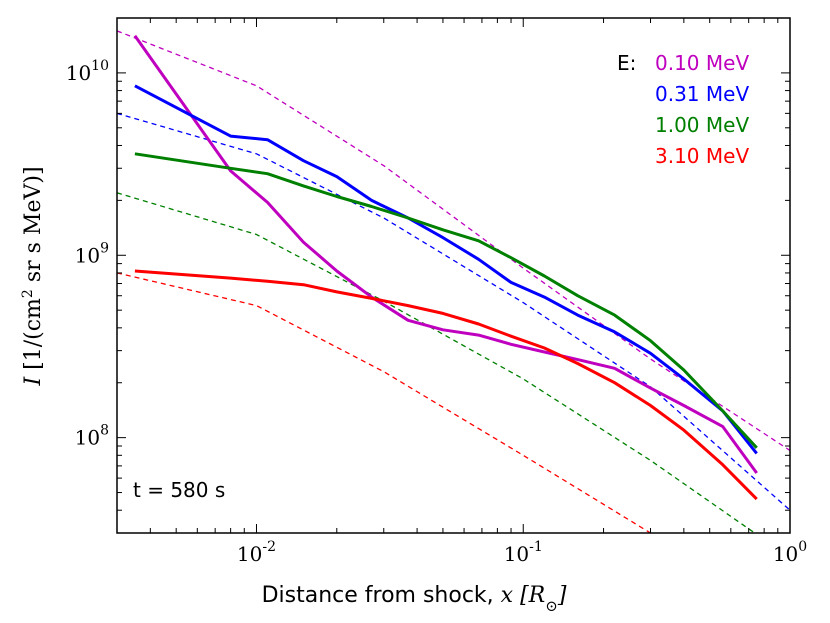  I want to click on y-tick-label: 10⁹, so click(92, 253).